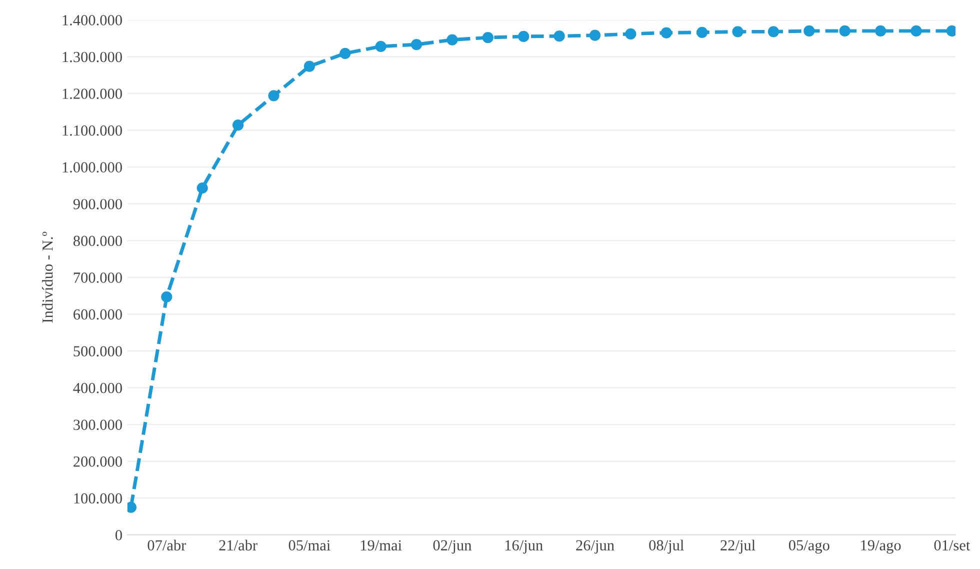  I want to click on y-tick-label: 600.000, so click(98, 314).